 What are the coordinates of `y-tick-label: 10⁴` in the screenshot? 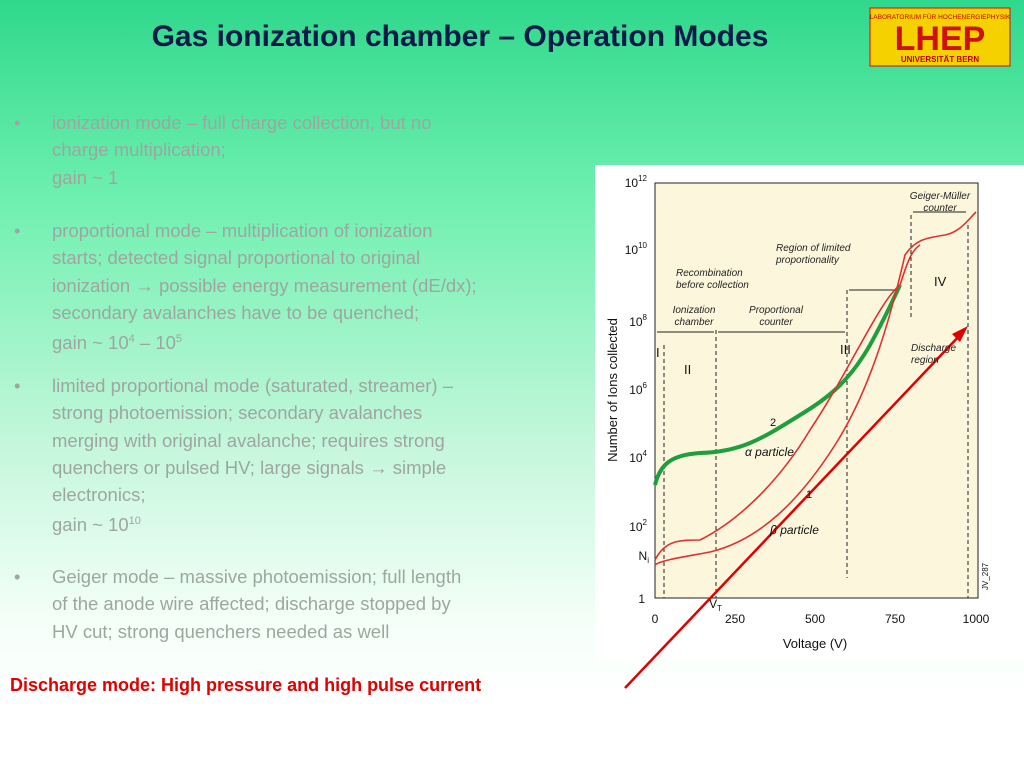 It's located at (638, 457).